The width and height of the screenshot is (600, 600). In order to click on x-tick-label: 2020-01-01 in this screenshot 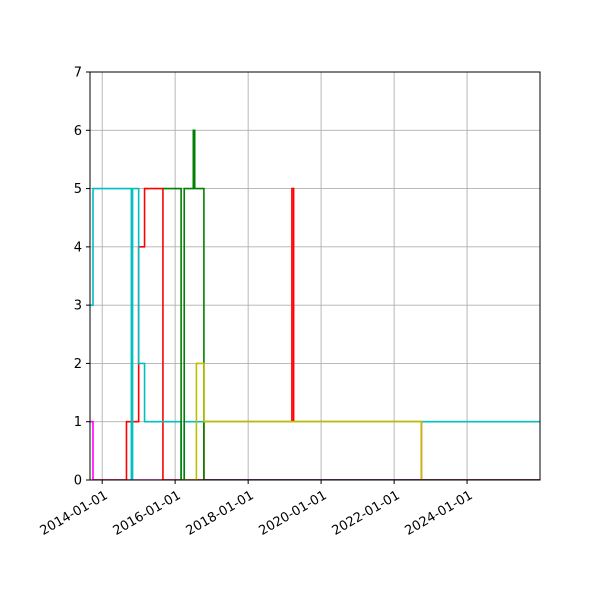, I will do `click(293, 513)`.